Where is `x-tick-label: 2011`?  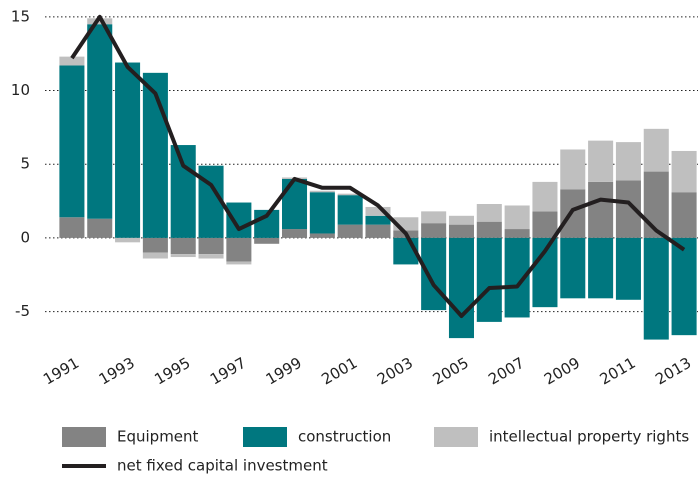 x-tick-label: 2011 is located at coordinates (618, 371).